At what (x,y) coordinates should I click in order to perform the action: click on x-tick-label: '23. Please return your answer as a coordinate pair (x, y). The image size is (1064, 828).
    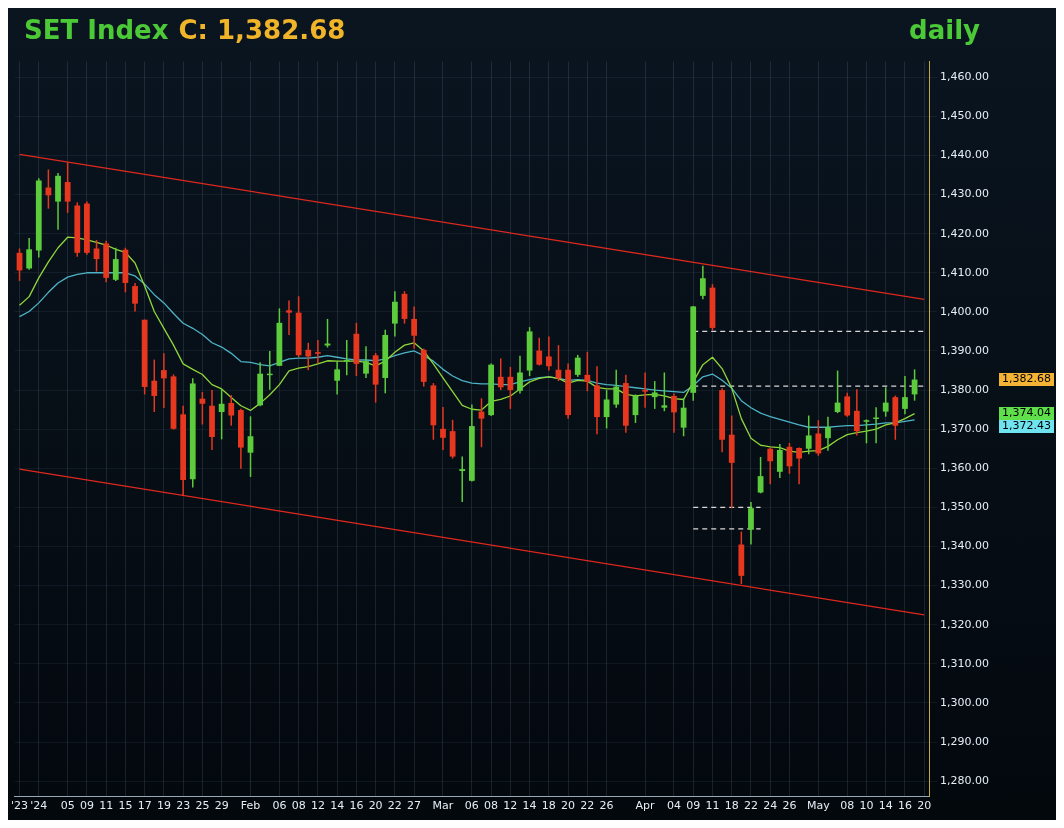
    Looking at the image, I should click on (20, 806).